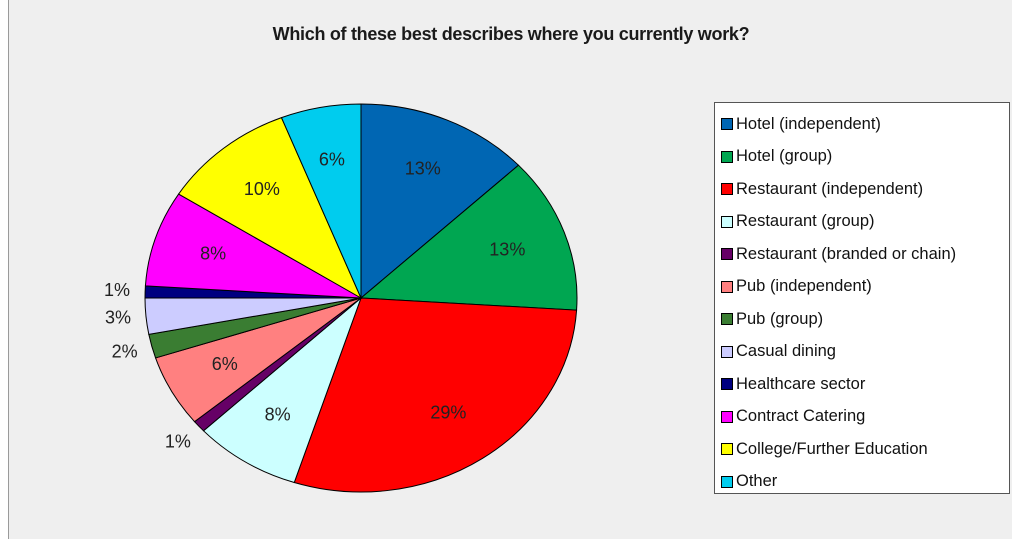 The image size is (1012, 539). Describe the element at coordinates (321, 201) in the screenshot. I see `pie-slice-other` at that location.